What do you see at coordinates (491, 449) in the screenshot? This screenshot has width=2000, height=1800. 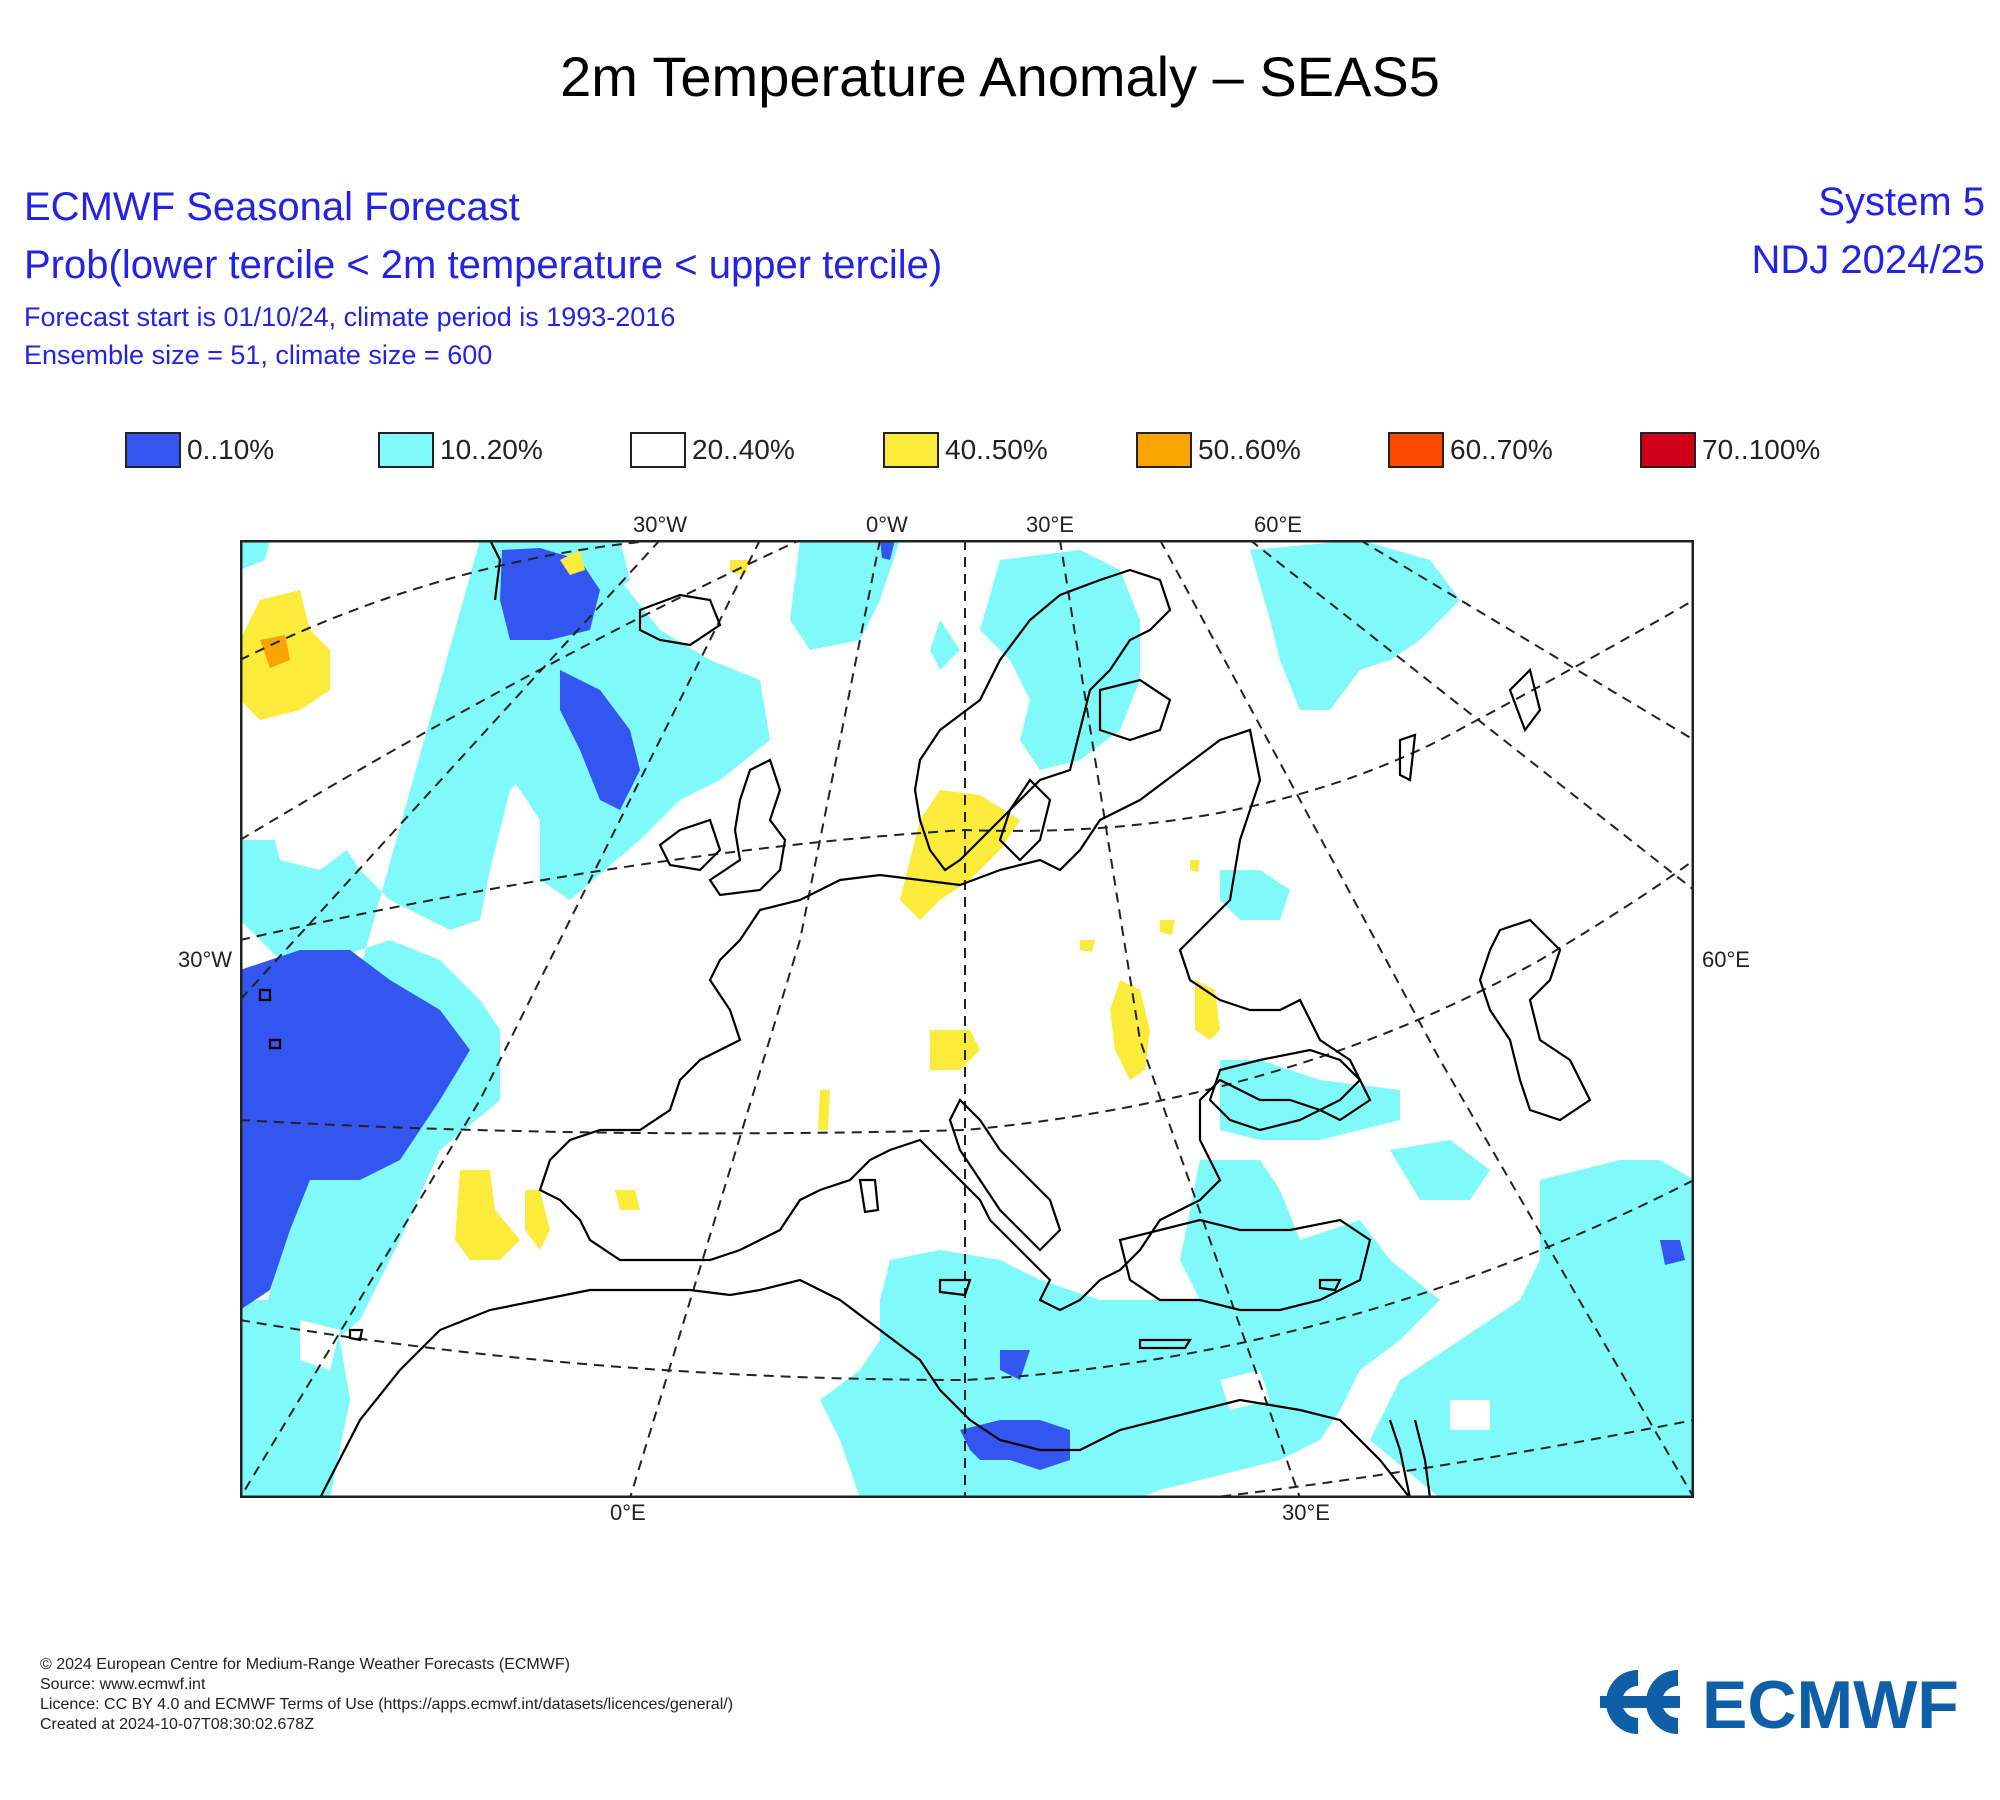 I see `legend-label: 10..20%` at bounding box center [491, 449].